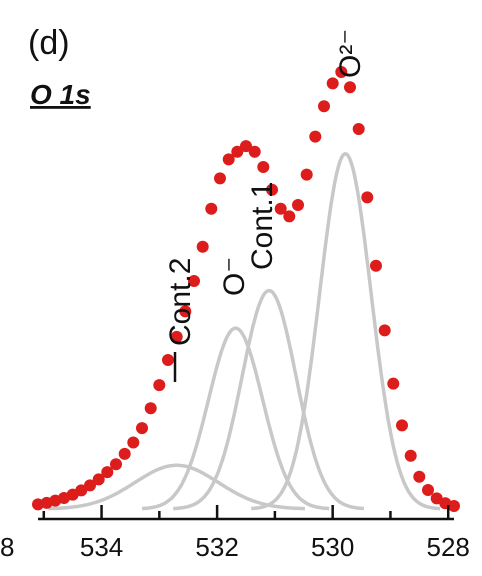 The width and height of the screenshot is (482, 576). What do you see at coordinates (101, 547) in the screenshot?
I see `x-tick-label: 534` at bounding box center [101, 547].